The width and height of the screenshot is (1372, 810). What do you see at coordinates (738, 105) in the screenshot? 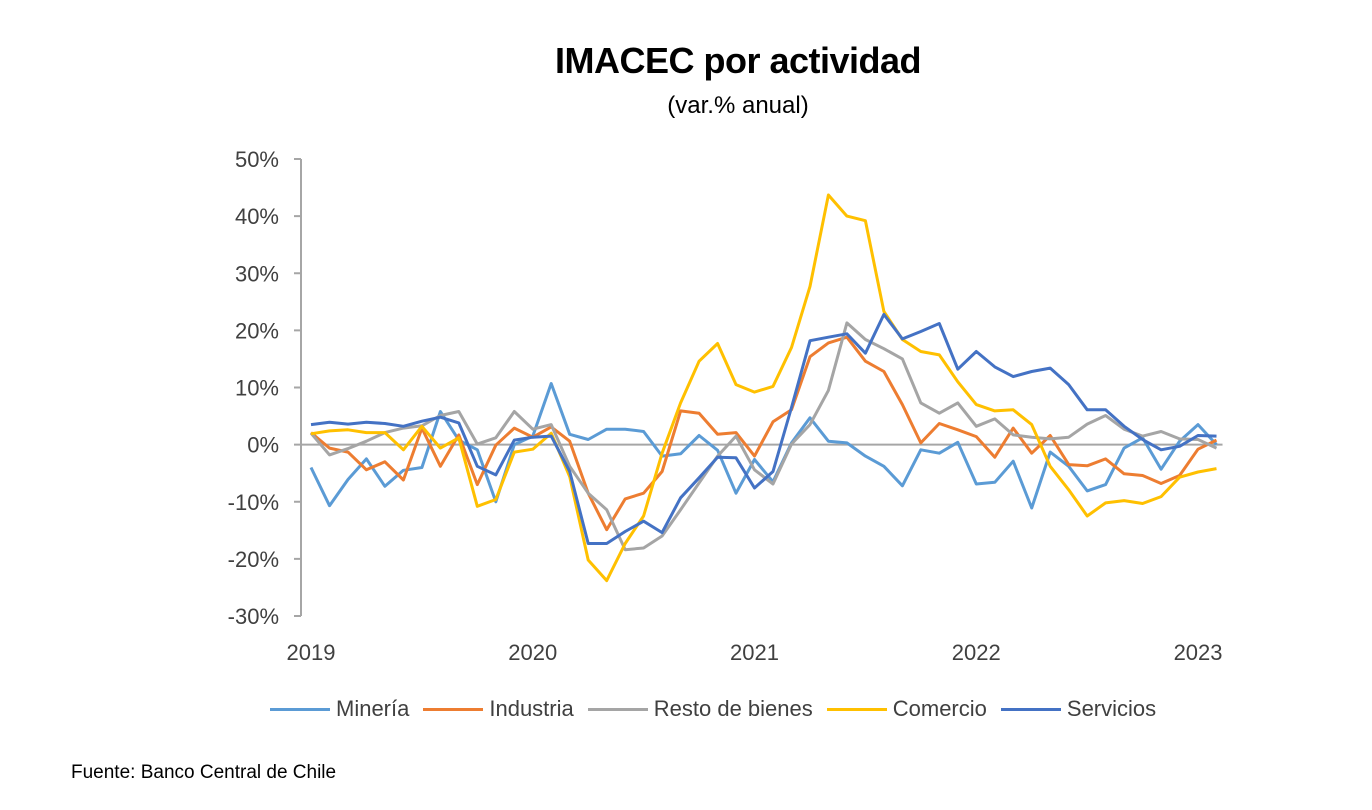
I see `chart-subtitle: (var.% anual)` at bounding box center [738, 105].